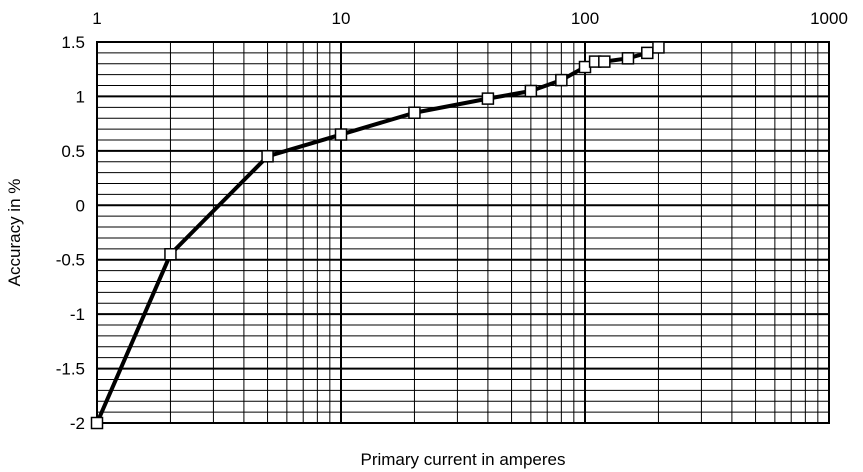  I want to click on x-tick-label: 1, so click(96, 18).